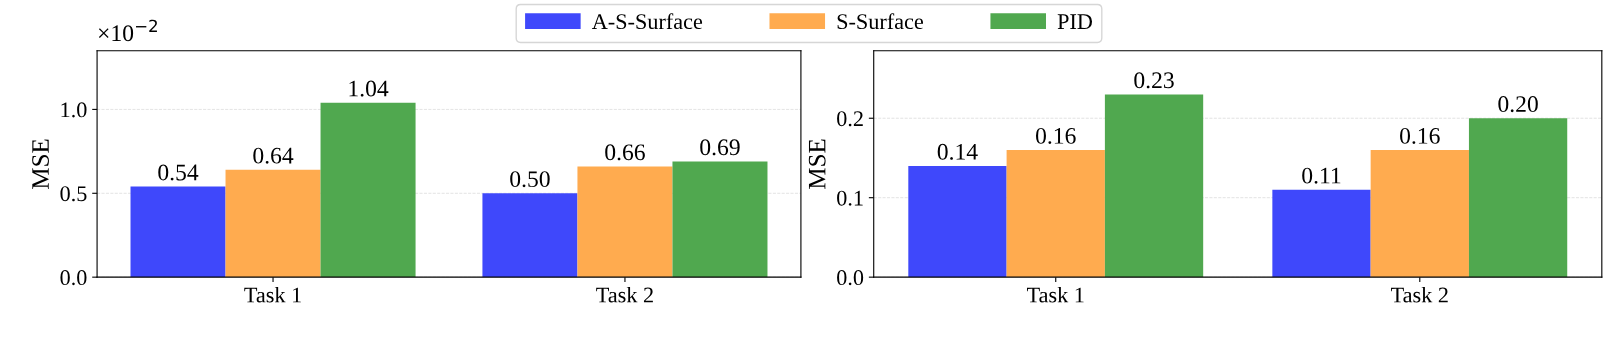 The height and width of the screenshot is (338, 1618). What do you see at coordinates (127, 30) in the screenshot?
I see `text: ×10$^{−2}$` at bounding box center [127, 30].